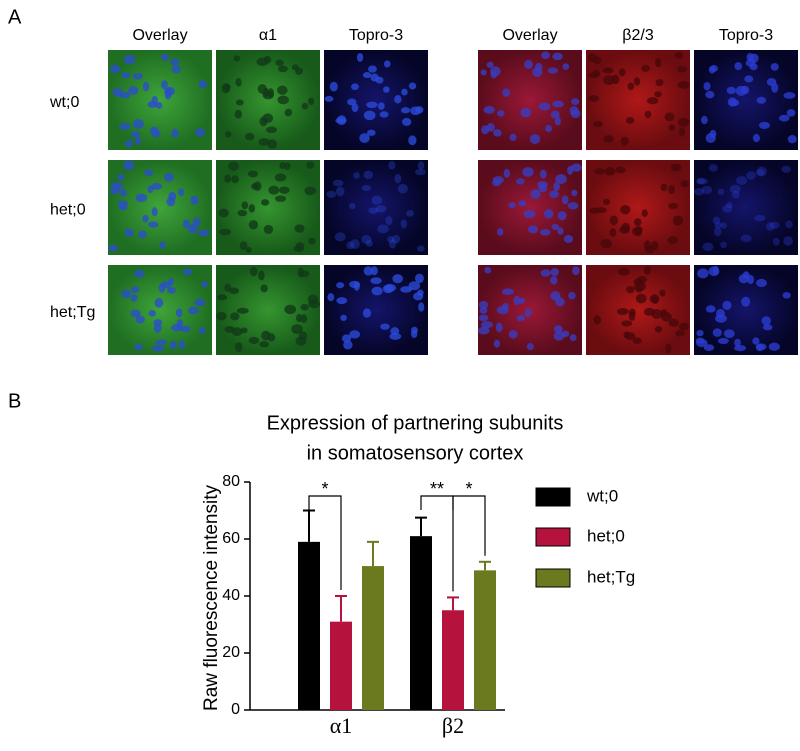  Describe the element at coordinates (68, 210) in the screenshot. I see `row-label: het;0` at that location.